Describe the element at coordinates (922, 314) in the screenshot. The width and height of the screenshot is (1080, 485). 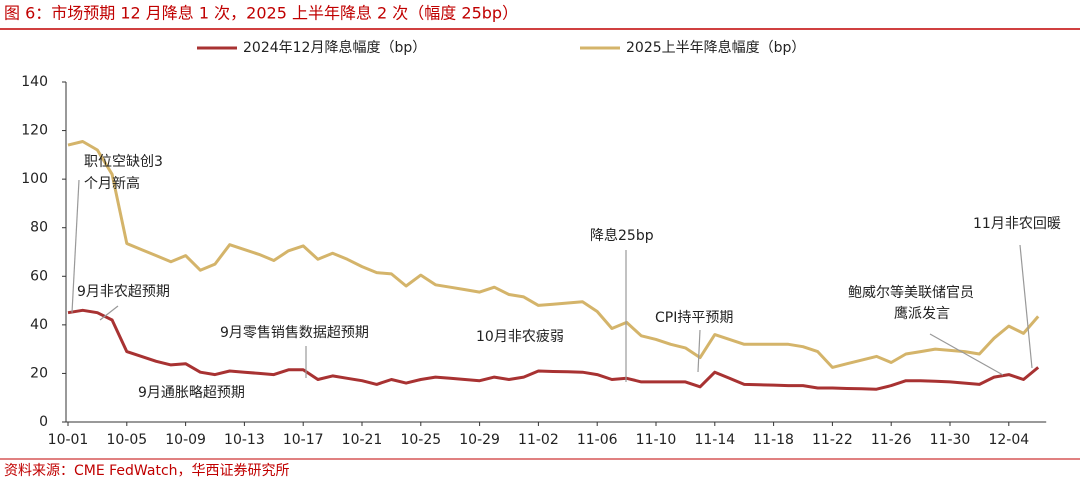
I see `annotation: 鹰派发言` at that location.